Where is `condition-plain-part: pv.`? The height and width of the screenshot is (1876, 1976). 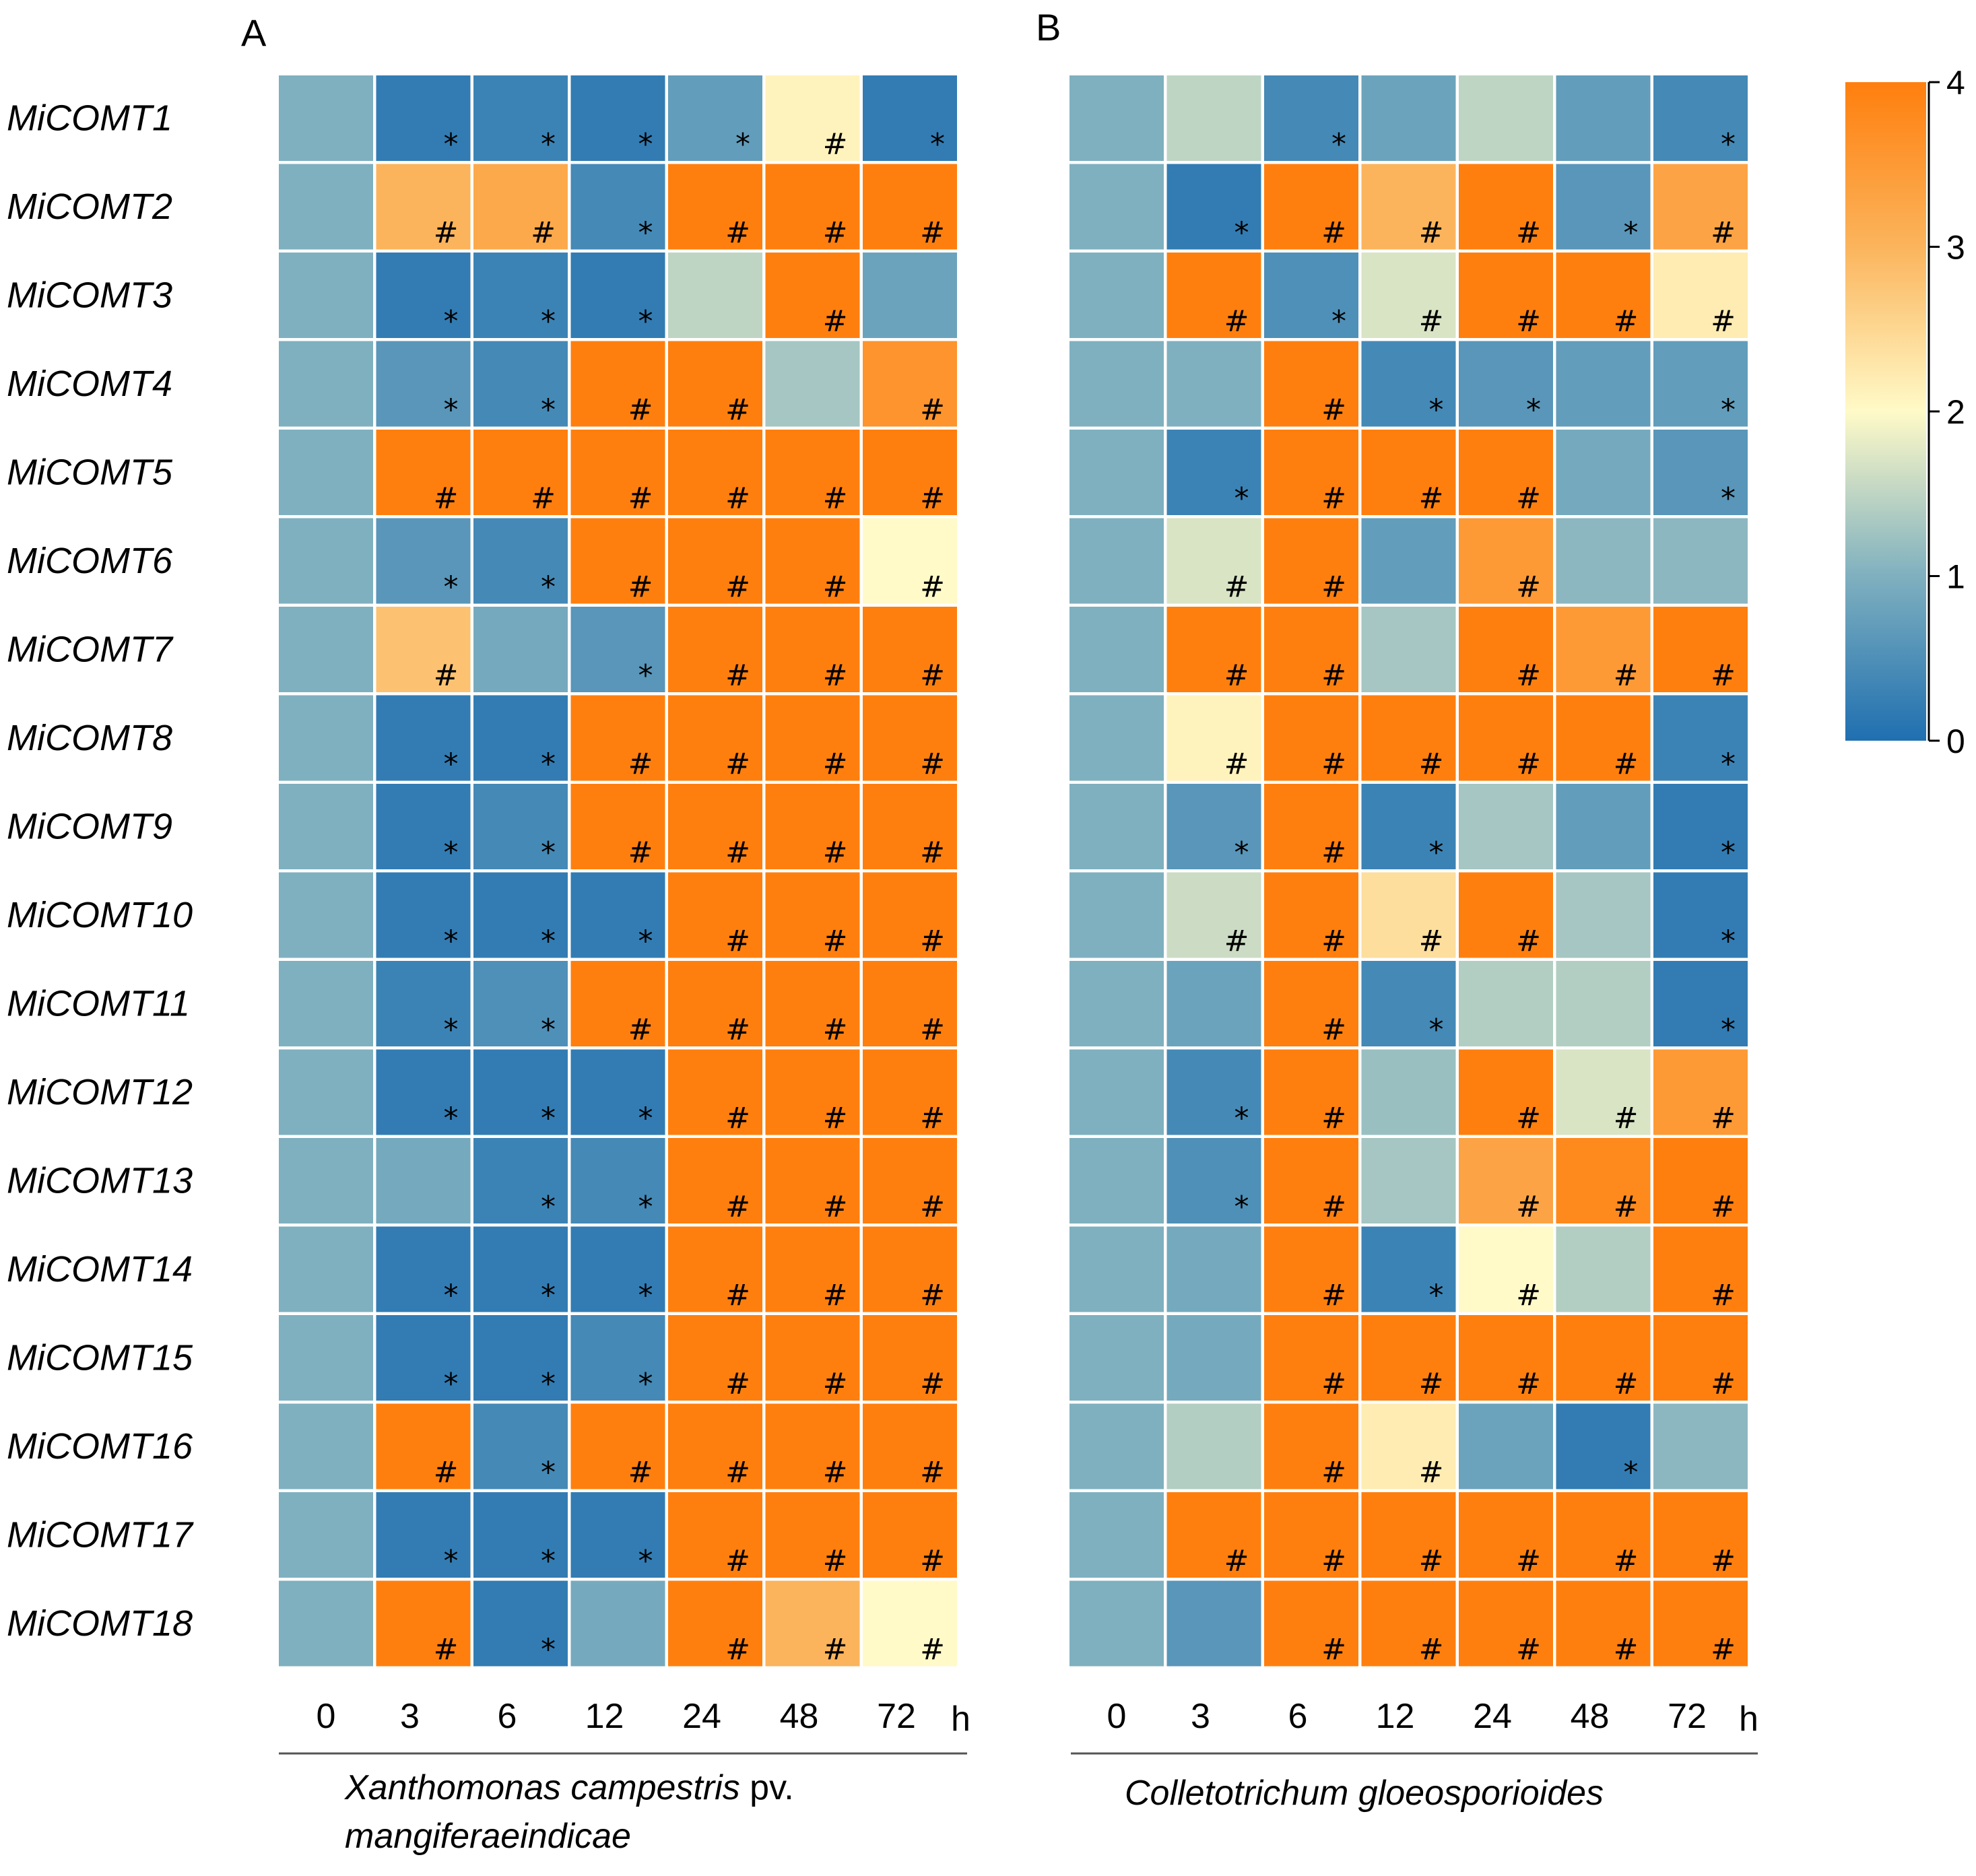 condition-plain-part: pv. is located at coordinates (767, 1788).